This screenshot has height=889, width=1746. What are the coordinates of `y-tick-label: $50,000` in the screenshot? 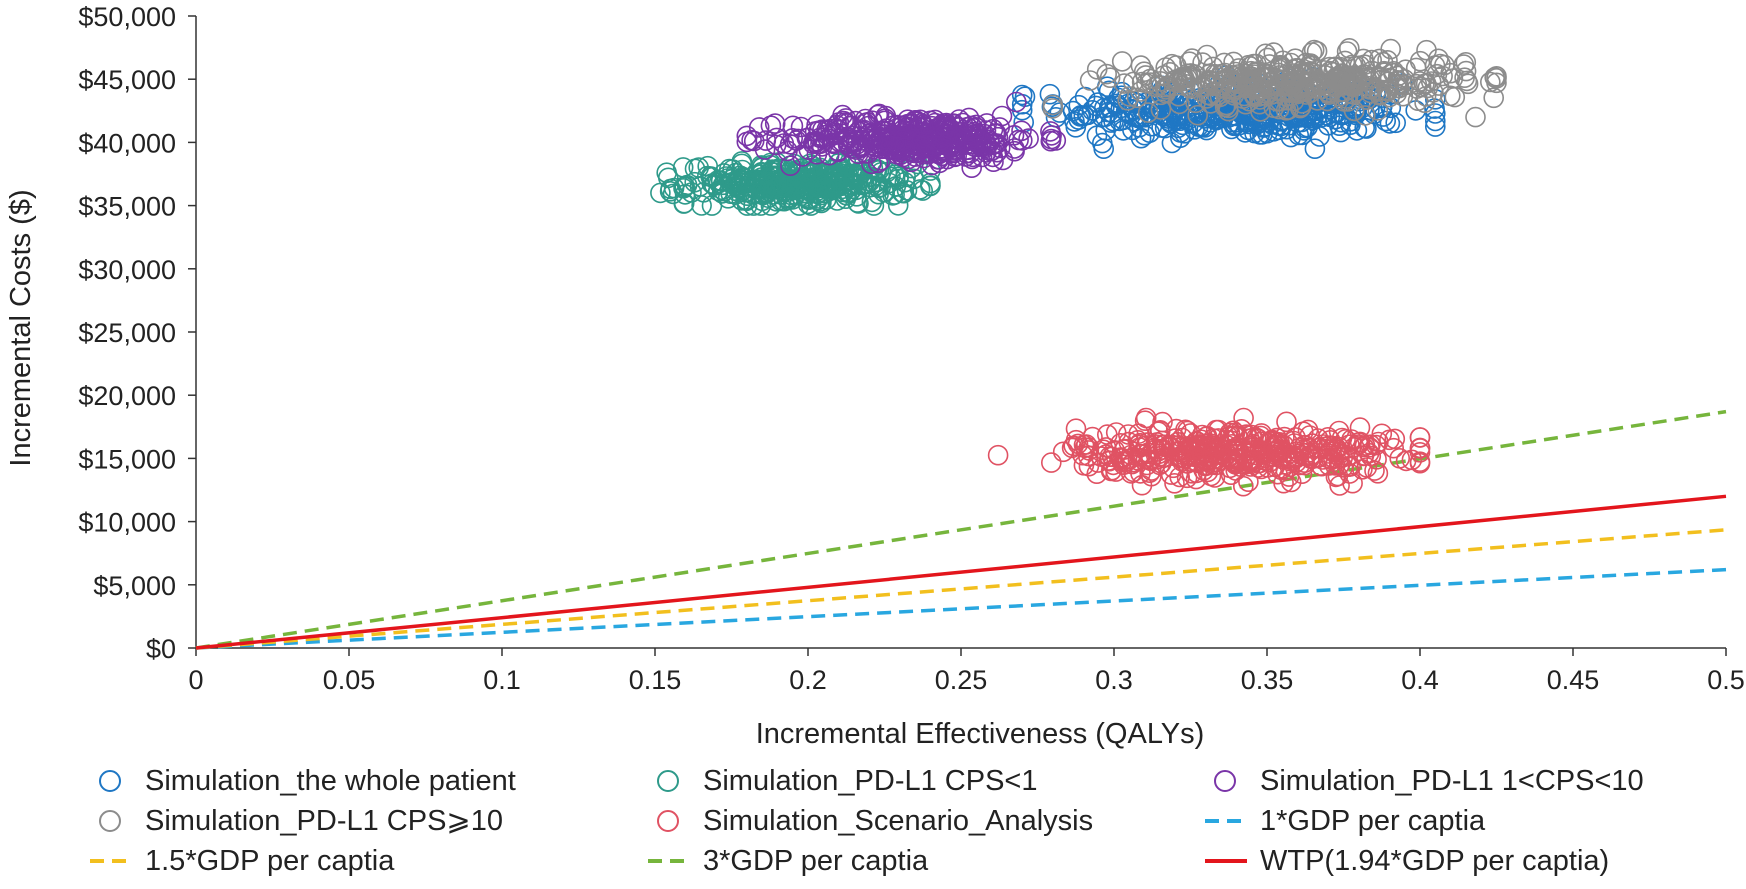 It's located at (127, 17).